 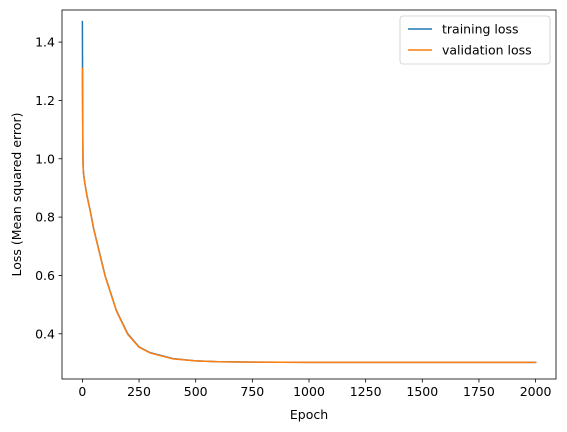 I want to click on legend-box, so click(x=475, y=40).